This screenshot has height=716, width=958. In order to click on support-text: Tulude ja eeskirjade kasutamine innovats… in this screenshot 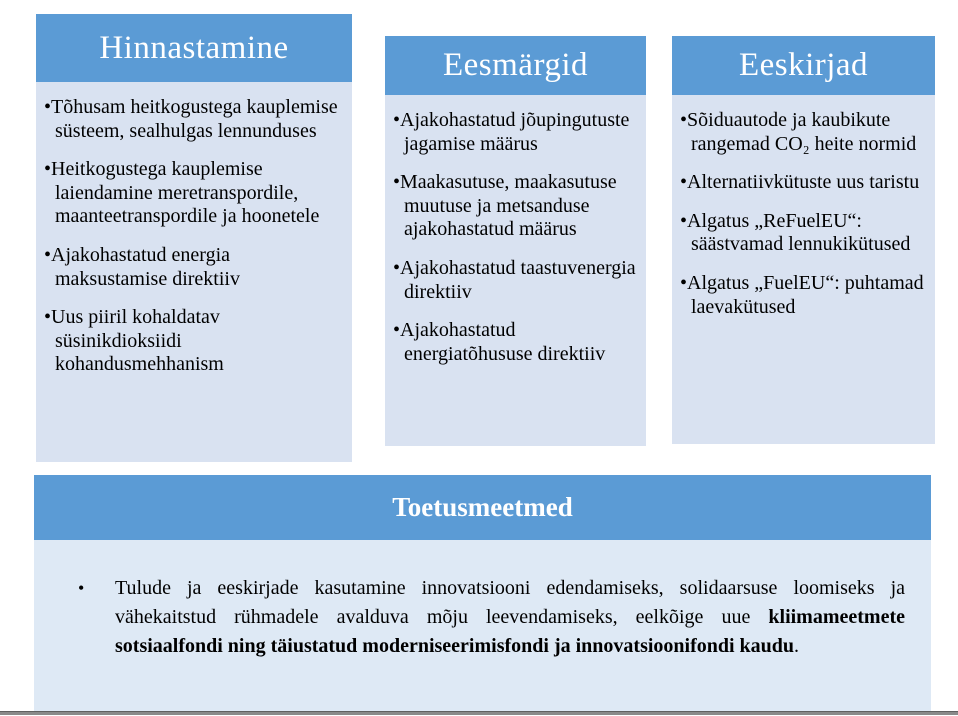, I will do `click(510, 617)`.